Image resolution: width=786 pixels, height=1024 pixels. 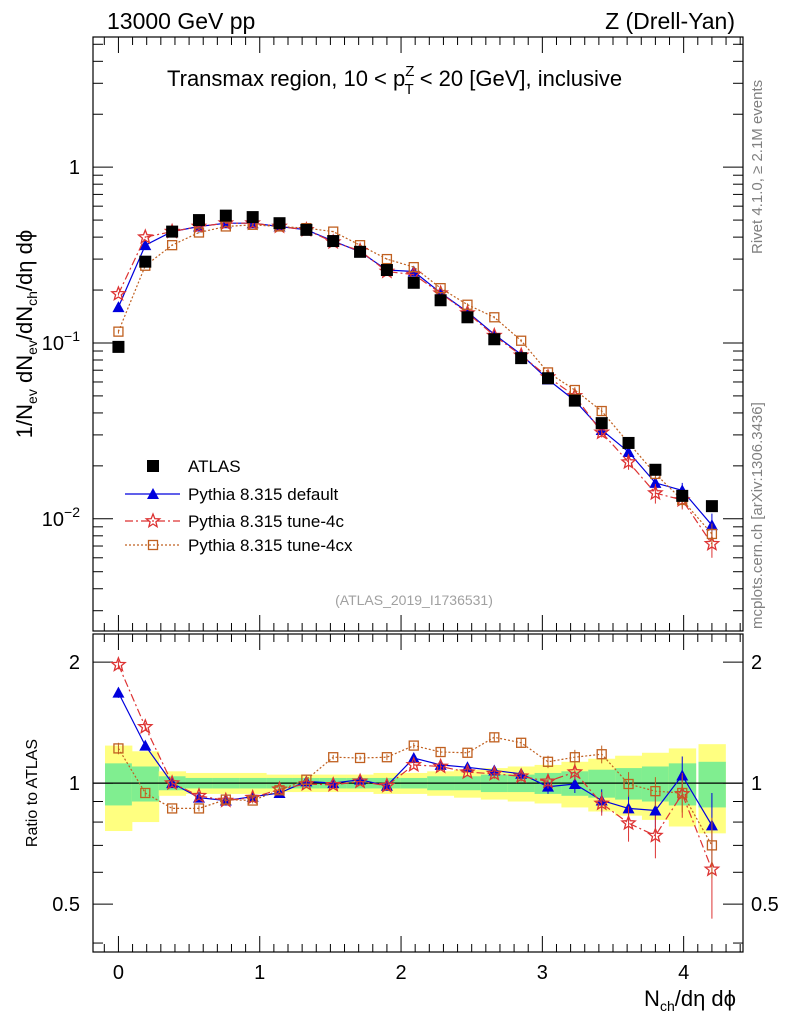 I want to click on y-axis-label: 1/Nev dNev/dNch/dη dϕ, so click(x=26, y=334).